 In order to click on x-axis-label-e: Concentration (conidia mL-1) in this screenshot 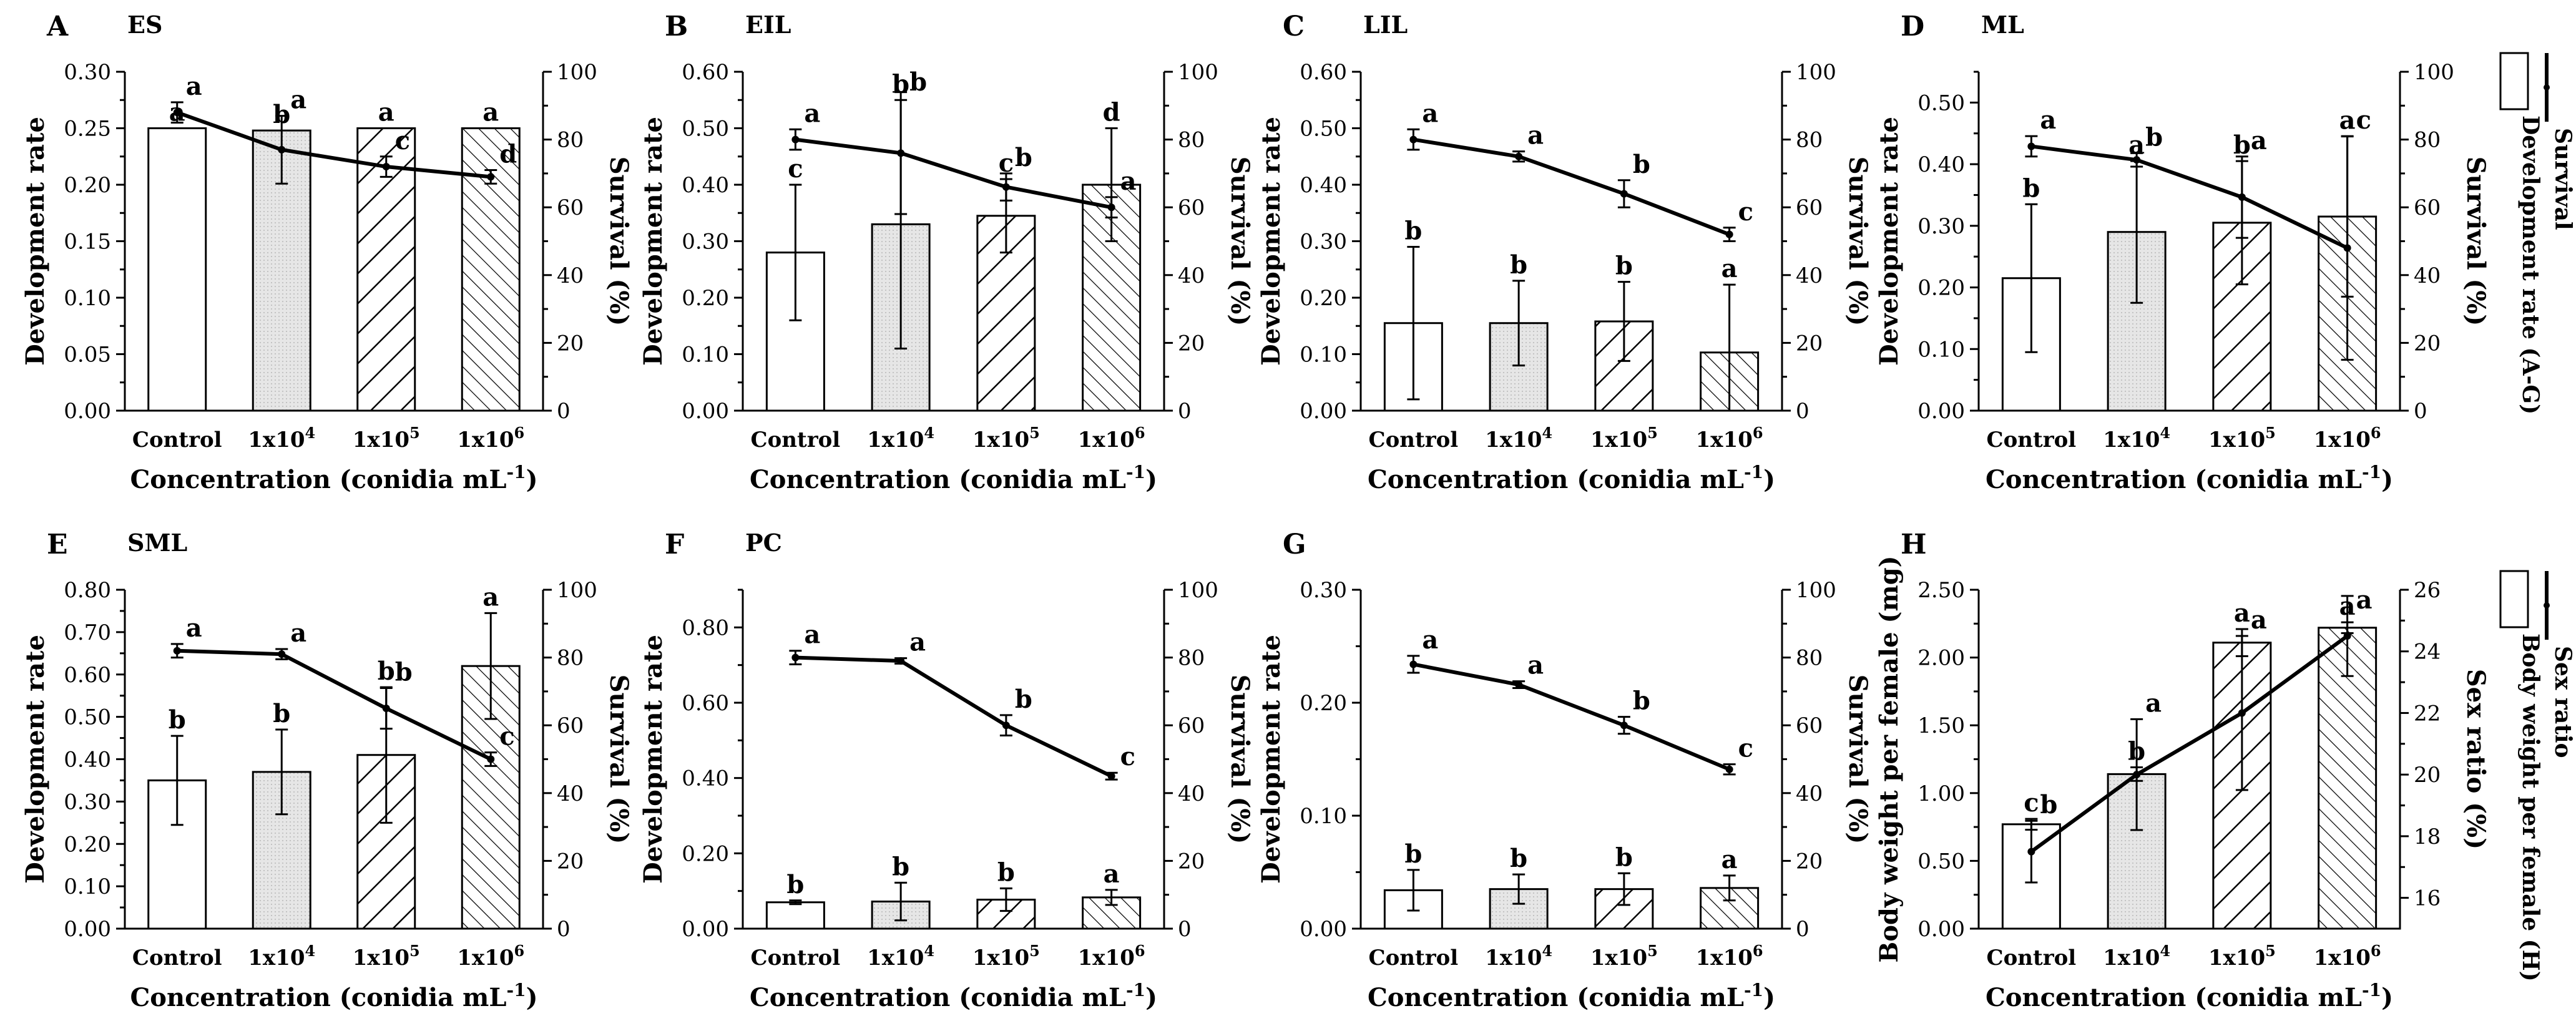, I will do `click(333, 996)`.